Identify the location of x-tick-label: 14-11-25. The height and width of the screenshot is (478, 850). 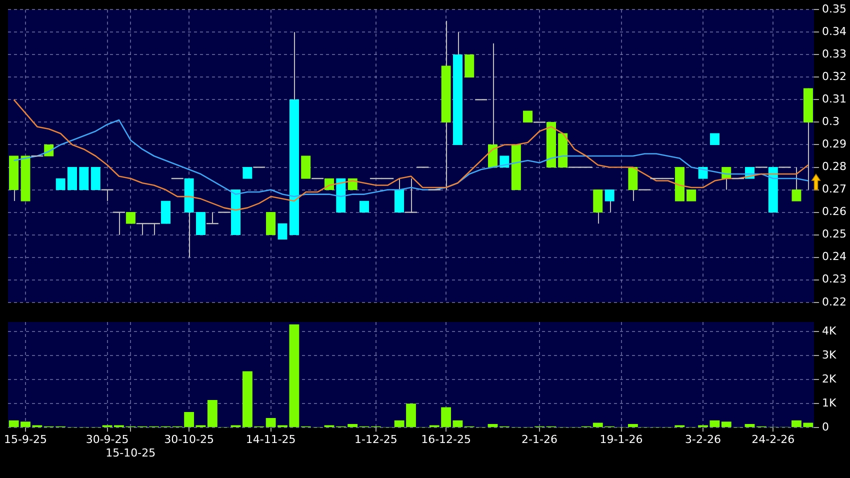
(271, 439).